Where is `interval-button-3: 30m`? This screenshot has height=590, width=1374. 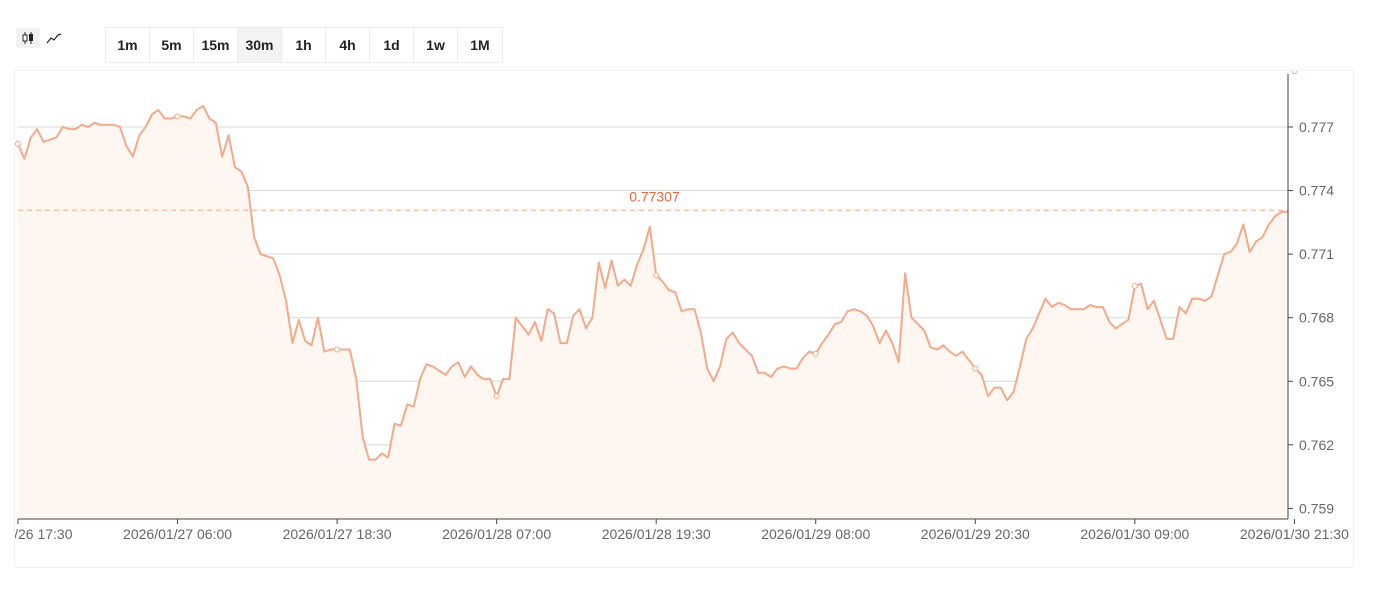 interval-button-3: 30m is located at coordinates (260, 45).